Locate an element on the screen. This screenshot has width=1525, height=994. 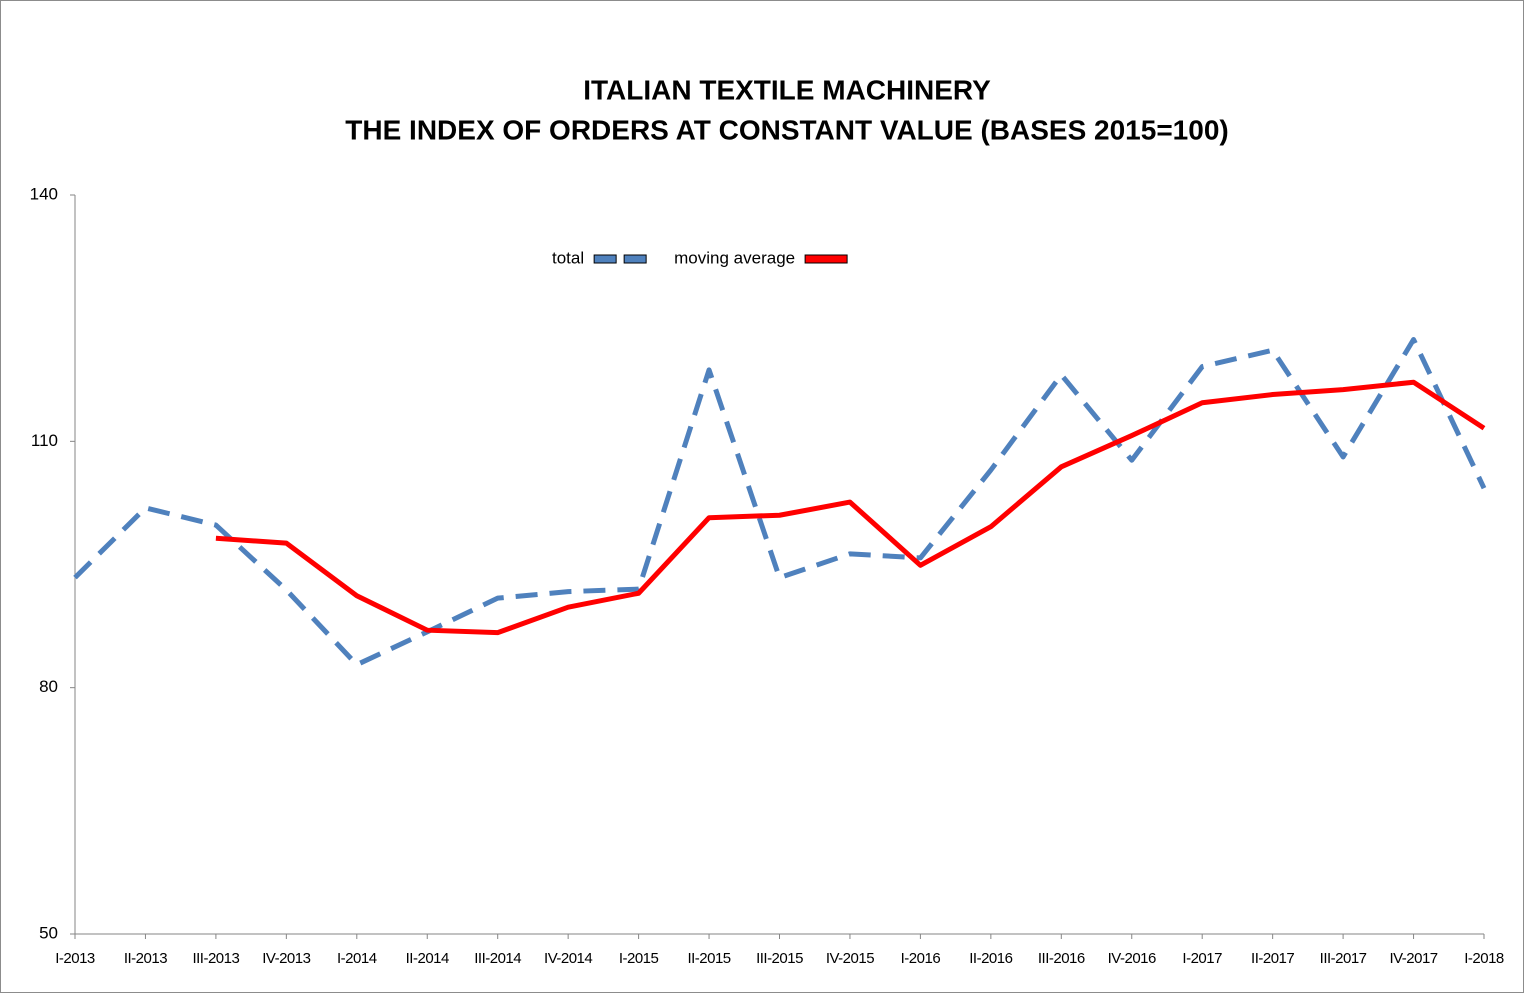
legend-label: moving average is located at coordinates (734, 257).